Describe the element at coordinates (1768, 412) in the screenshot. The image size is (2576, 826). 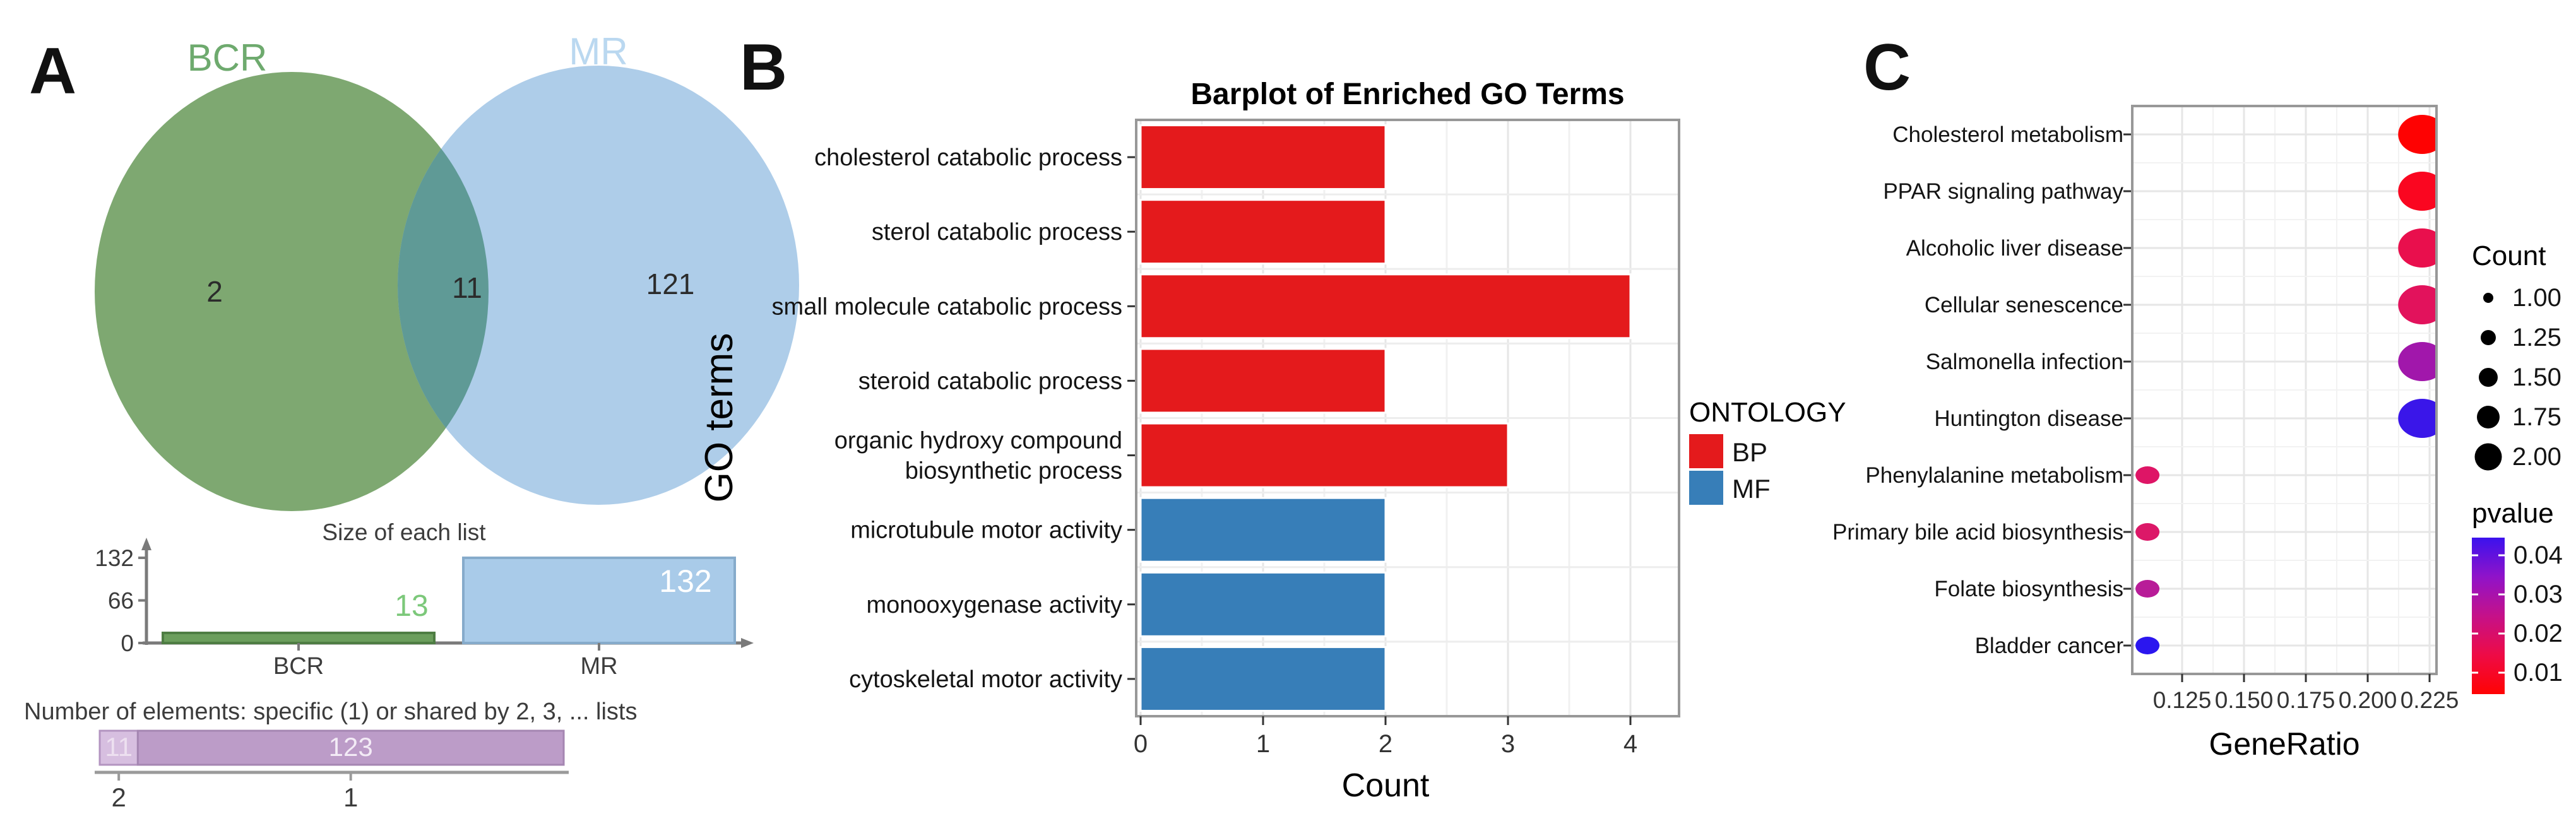
I see `ontology-legend-title: ONTOLOGY` at that location.